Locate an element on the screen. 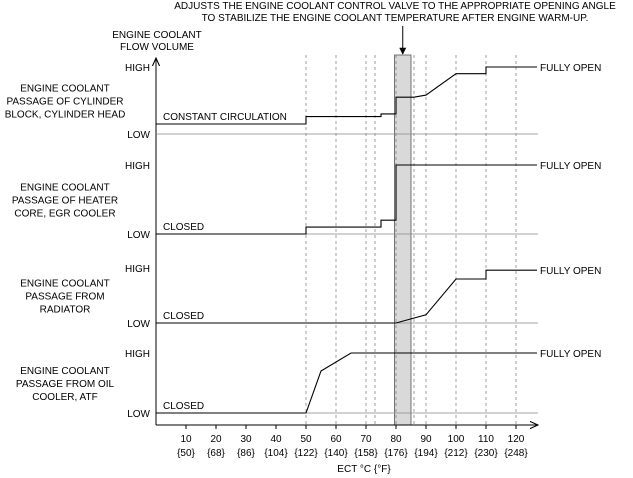 Image resolution: width=633 pixels, height=478 pixels. x-tick-label-c: 60 is located at coordinates (336, 439).